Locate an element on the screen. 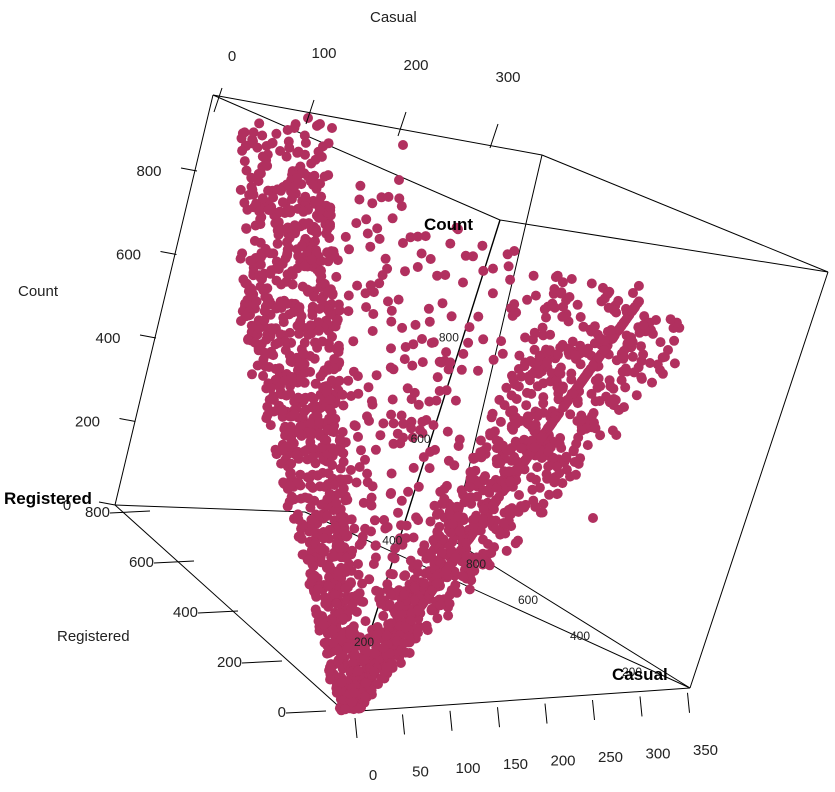  tick-label: 350 is located at coordinates (705, 750).